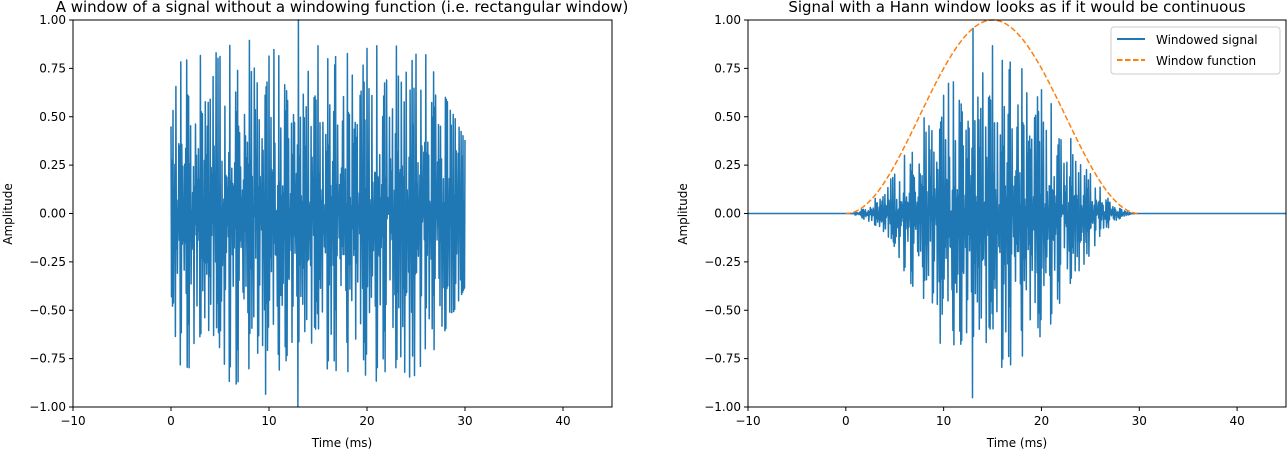 The width and height of the screenshot is (1288, 450). Describe the element at coordinates (1206, 61) in the screenshot. I see `legend-label-window-function: Window function` at that location.